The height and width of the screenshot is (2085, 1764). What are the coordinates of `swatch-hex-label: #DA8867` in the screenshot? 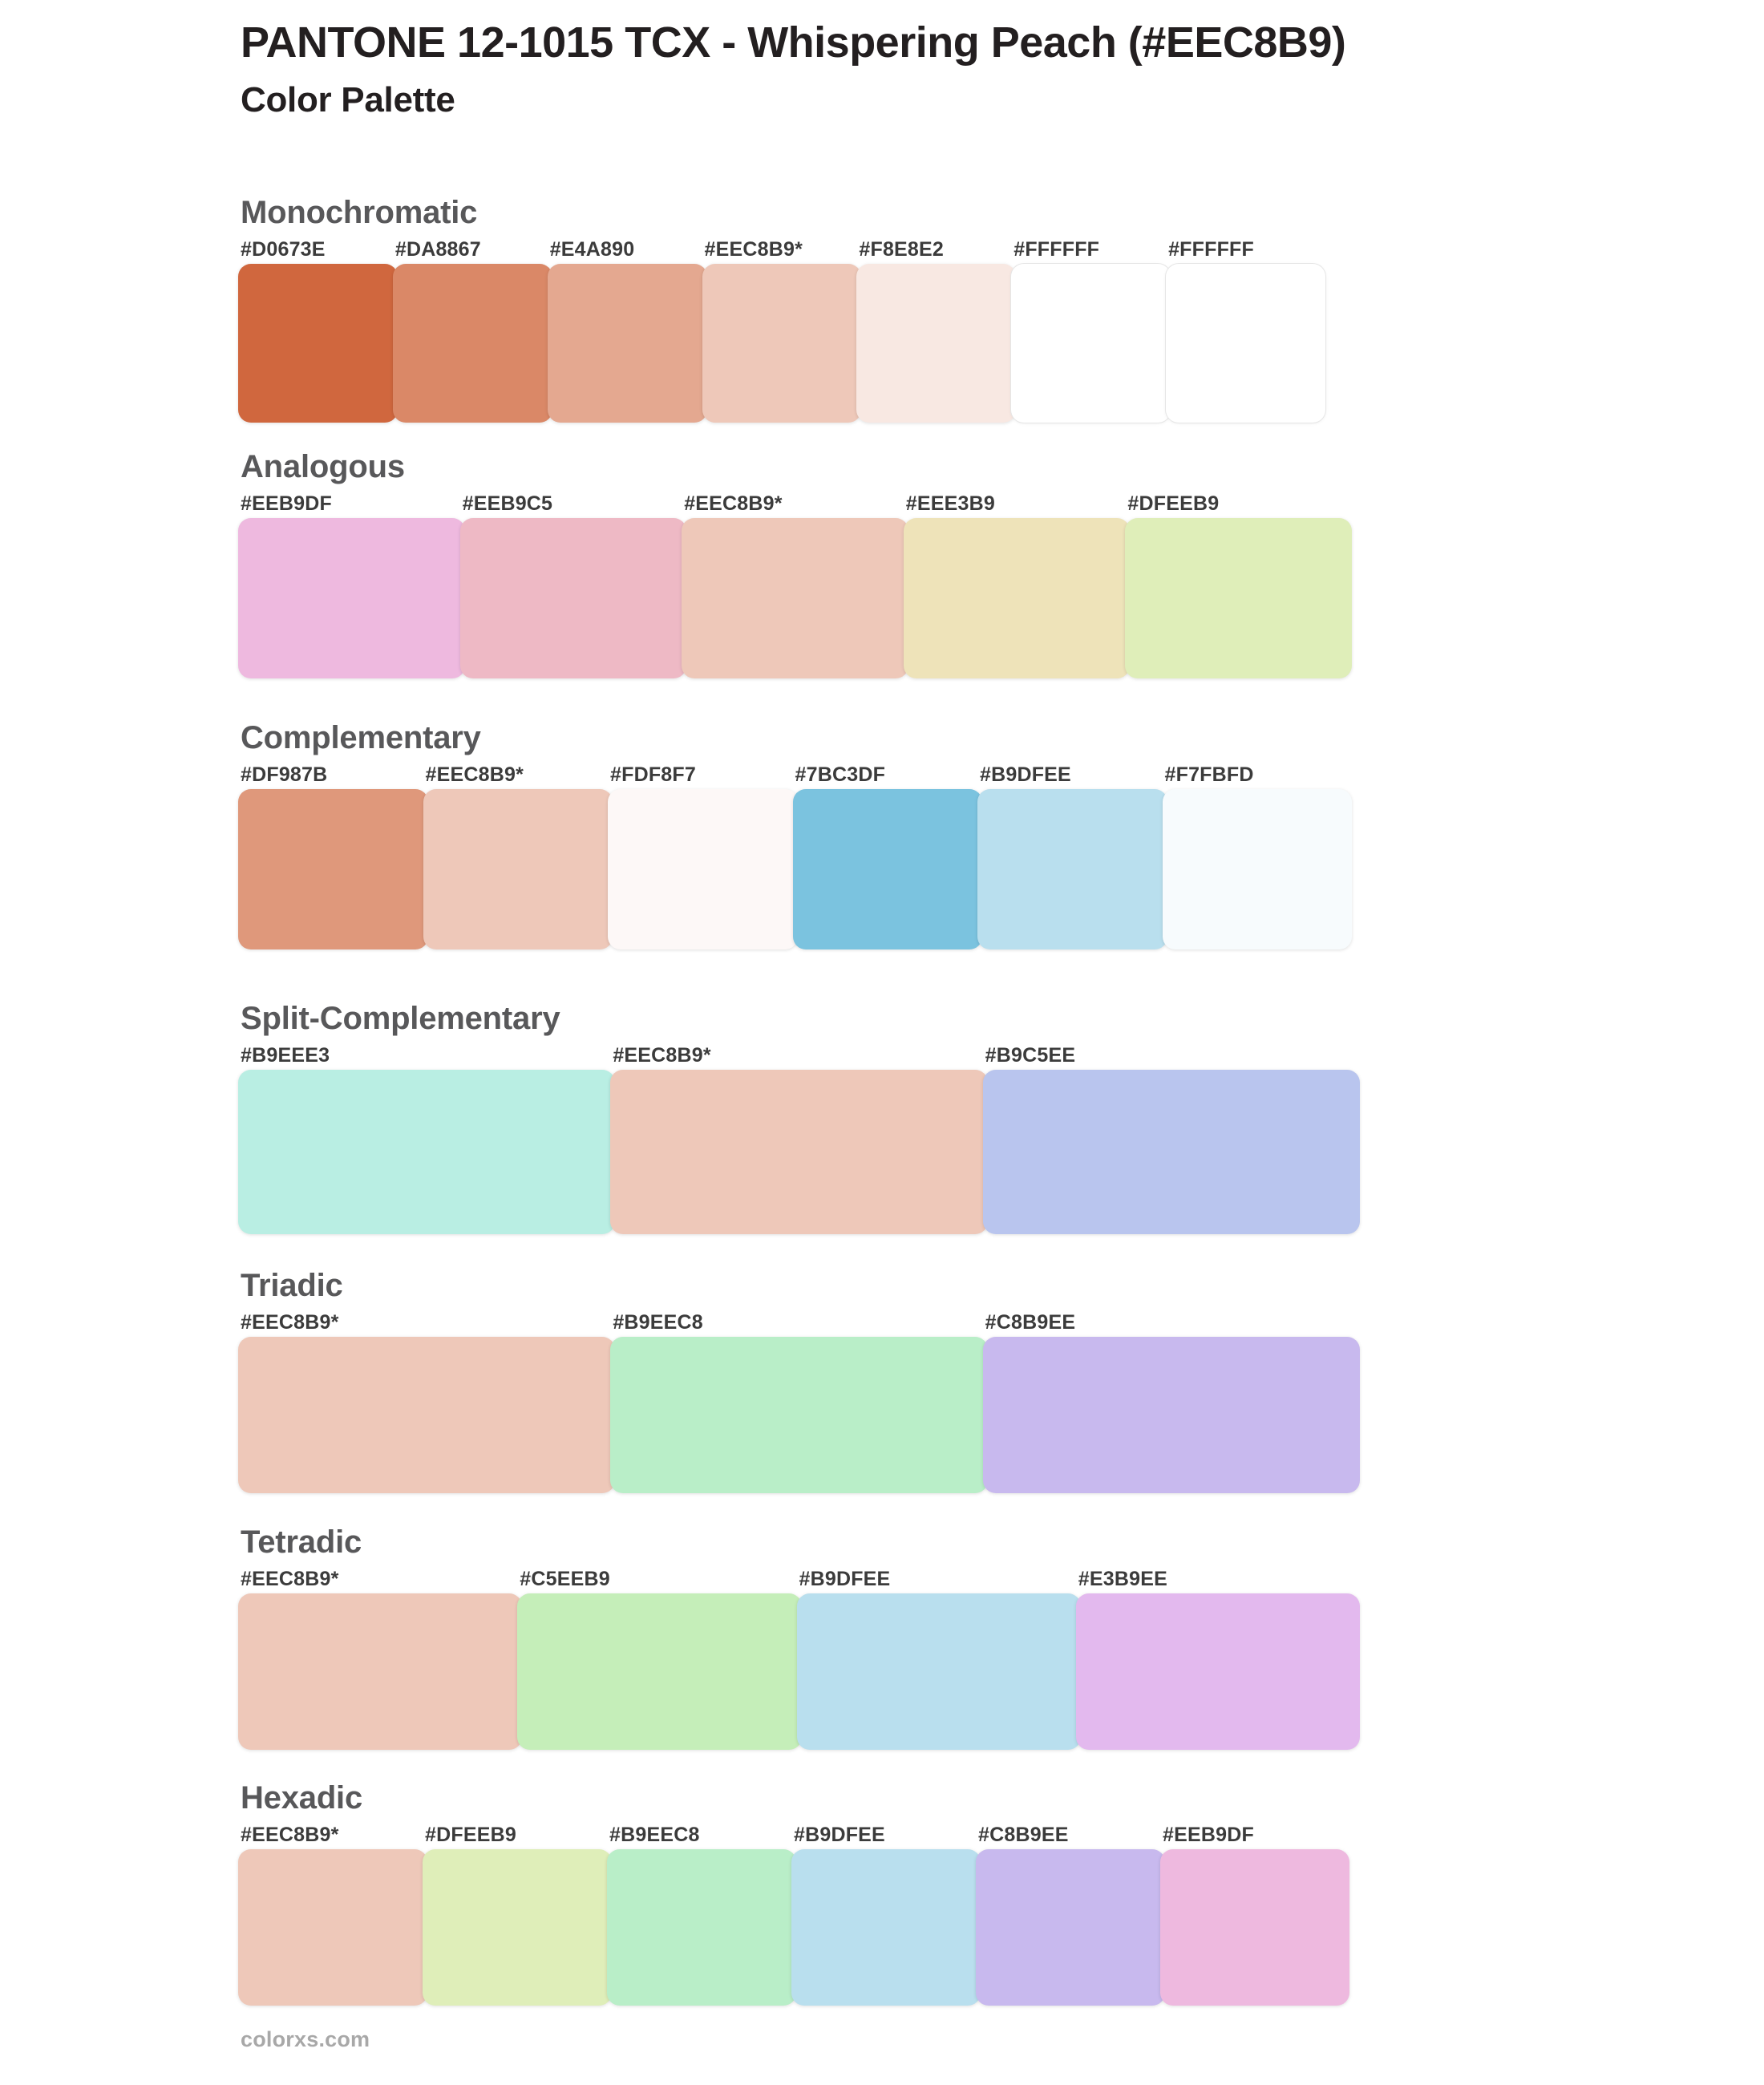 It's located at (437, 250).